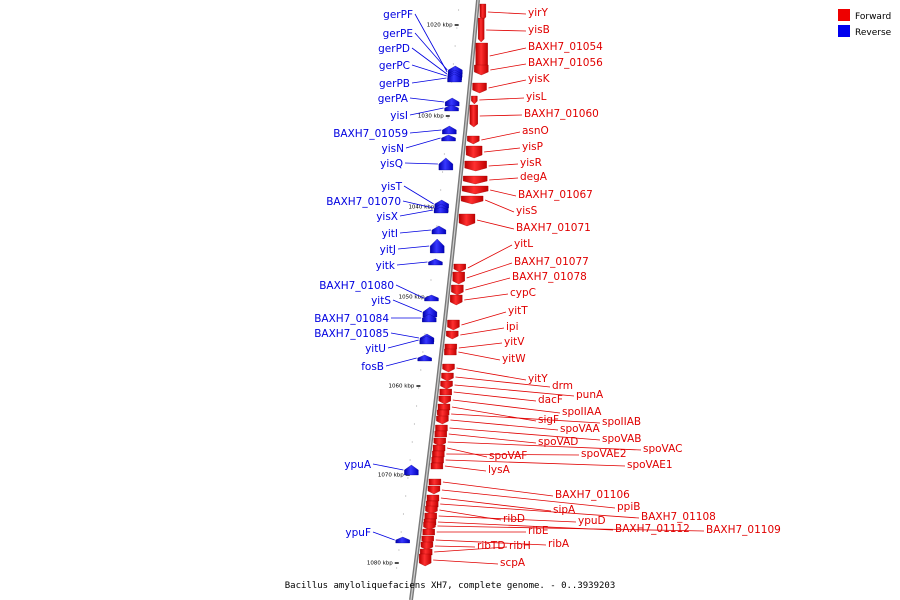 Image resolution: width=900 pixels, height=600 pixels. I want to click on gene-baxh7-01078-label: BAXH7_01078, so click(549, 277).